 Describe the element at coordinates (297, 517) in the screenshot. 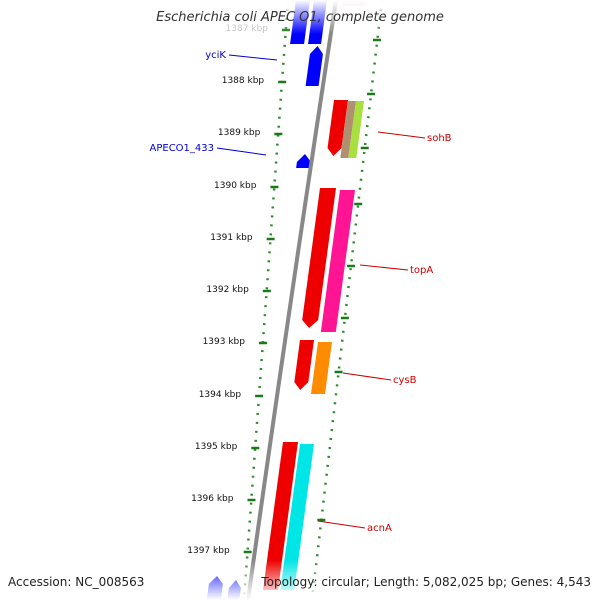

I see `acnA-cog` at that location.